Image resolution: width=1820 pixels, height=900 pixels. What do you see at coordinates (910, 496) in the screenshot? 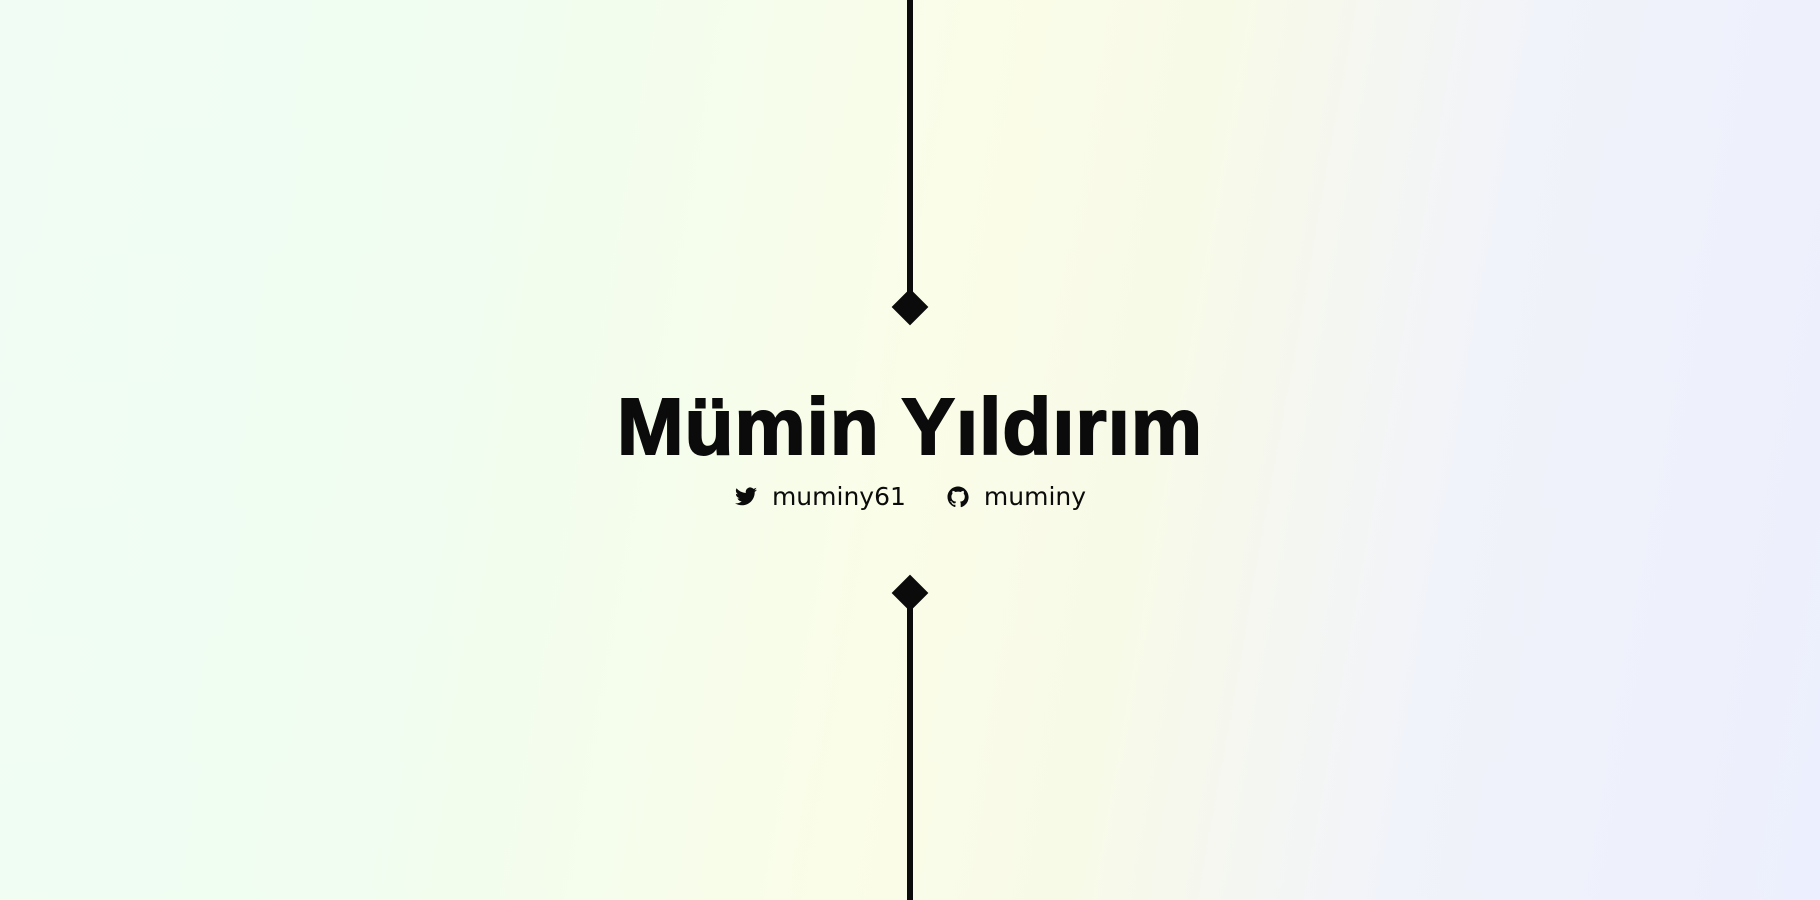
I see `social-links: muminy61 muminy` at bounding box center [910, 496].